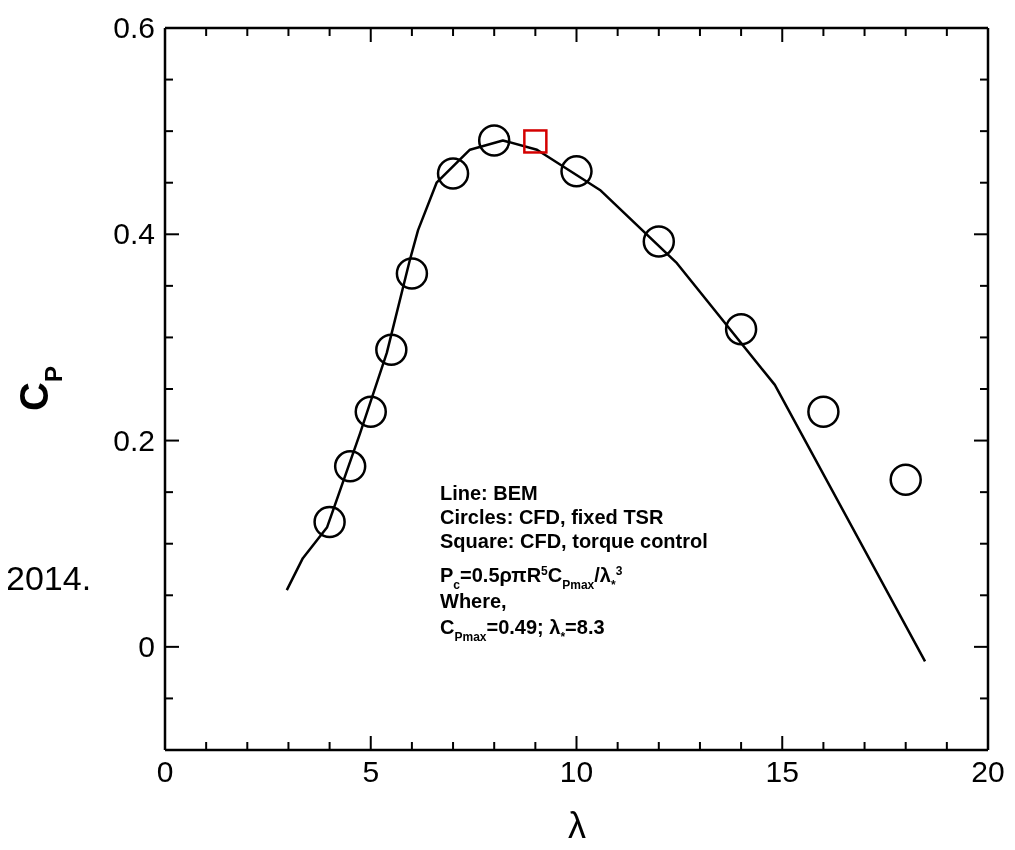 This screenshot has height=850, width=1015. Describe the element at coordinates (371, 771) in the screenshot. I see `x-tick-label: 5` at that location.